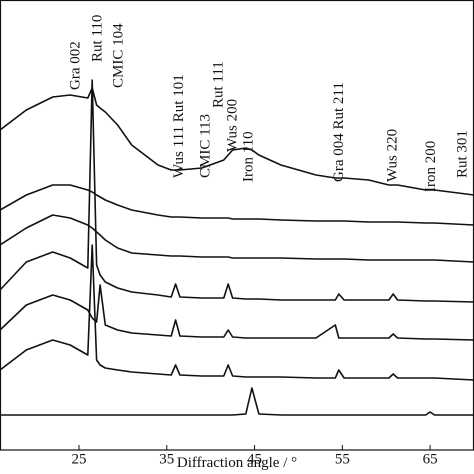 The height and width of the screenshot is (474, 474). Describe the element at coordinates (392, 155) in the screenshot. I see `peak-label: Wus 220` at that location.